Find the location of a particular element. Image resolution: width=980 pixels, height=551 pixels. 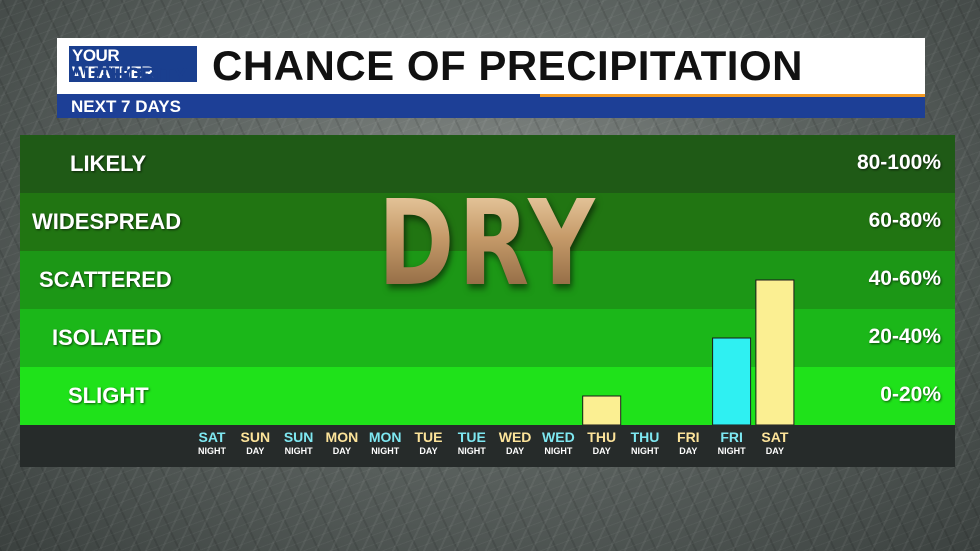

x-tick-sun-night: SUN NIGHT is located at coordinates (299, 443).